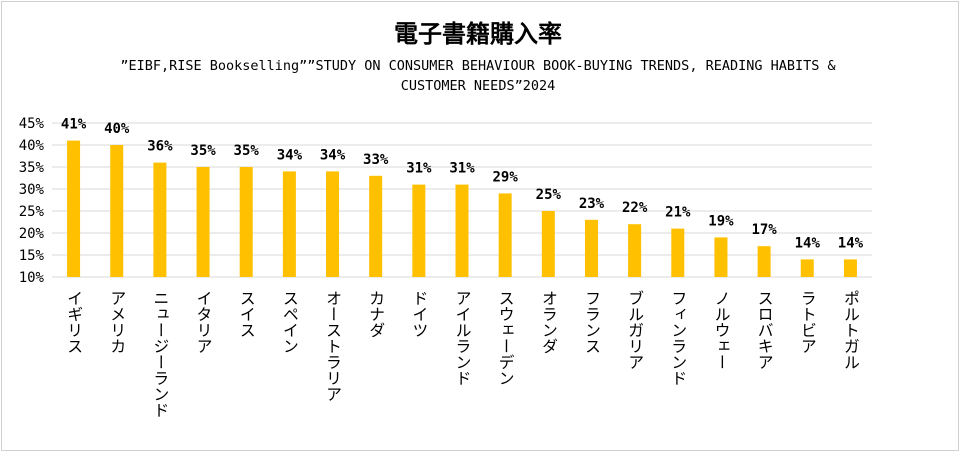 The width and height of the screenshot is (960, 452). What do you see at coordinates (375, 314) in the screenshot?
I see `category-label: カナダ` at bounding box center [375, 314].